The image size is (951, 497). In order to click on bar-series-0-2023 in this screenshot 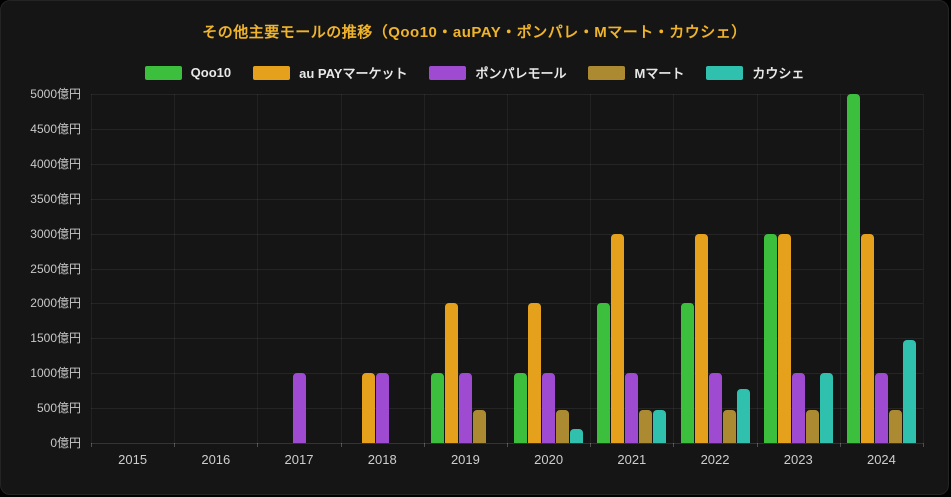, I will do `click(770, 338)`.